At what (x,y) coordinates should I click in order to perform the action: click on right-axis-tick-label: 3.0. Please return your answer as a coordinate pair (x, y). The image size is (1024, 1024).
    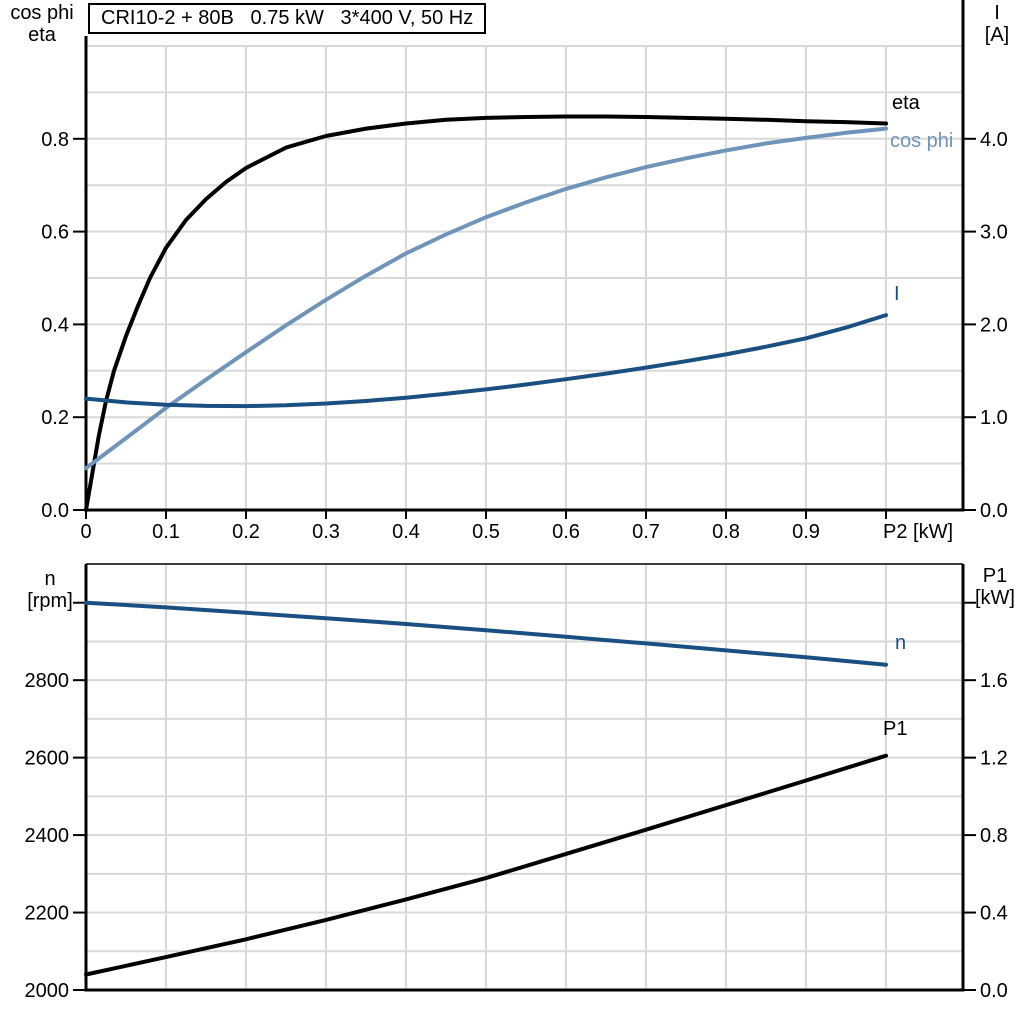
    Looking at the image, I should click on (994, 233).